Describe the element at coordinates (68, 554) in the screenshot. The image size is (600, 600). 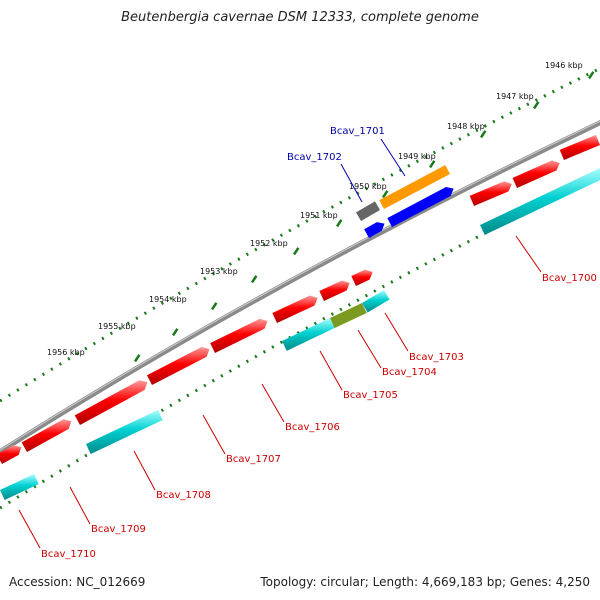
I see `gene-label: Bcav_1710` at that location.